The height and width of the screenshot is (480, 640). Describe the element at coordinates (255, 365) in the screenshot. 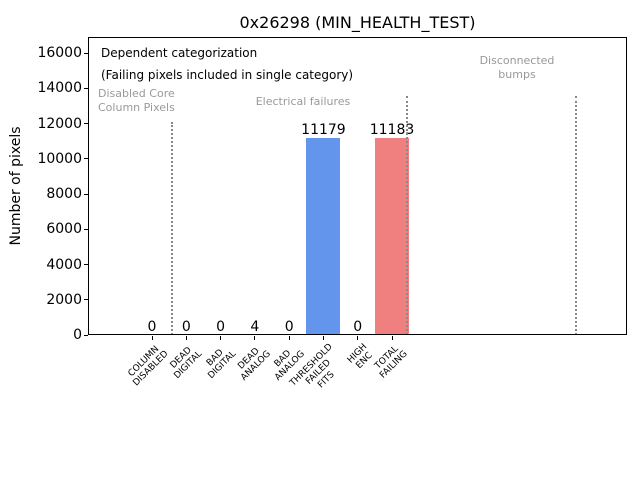

I see `x-tick-label: DEAD ANALOG` at that location.